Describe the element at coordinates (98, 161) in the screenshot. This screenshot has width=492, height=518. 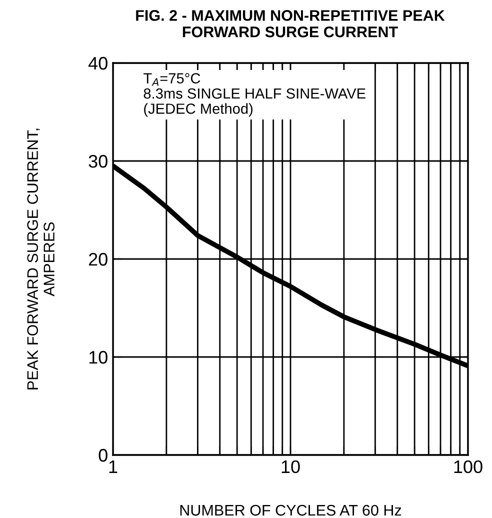
I see `y-tick-label: 30` at that location.